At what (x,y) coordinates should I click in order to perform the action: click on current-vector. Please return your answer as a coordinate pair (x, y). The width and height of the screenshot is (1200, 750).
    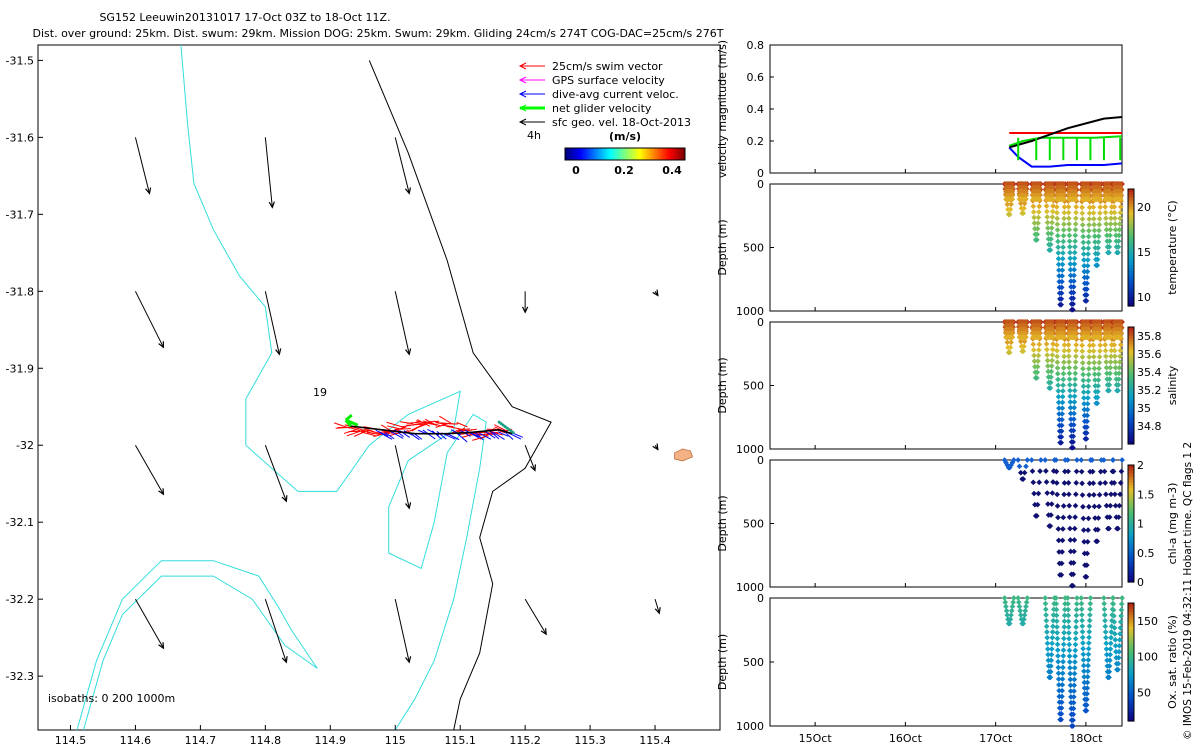
    Looking at the image, I should click on (461, 437).